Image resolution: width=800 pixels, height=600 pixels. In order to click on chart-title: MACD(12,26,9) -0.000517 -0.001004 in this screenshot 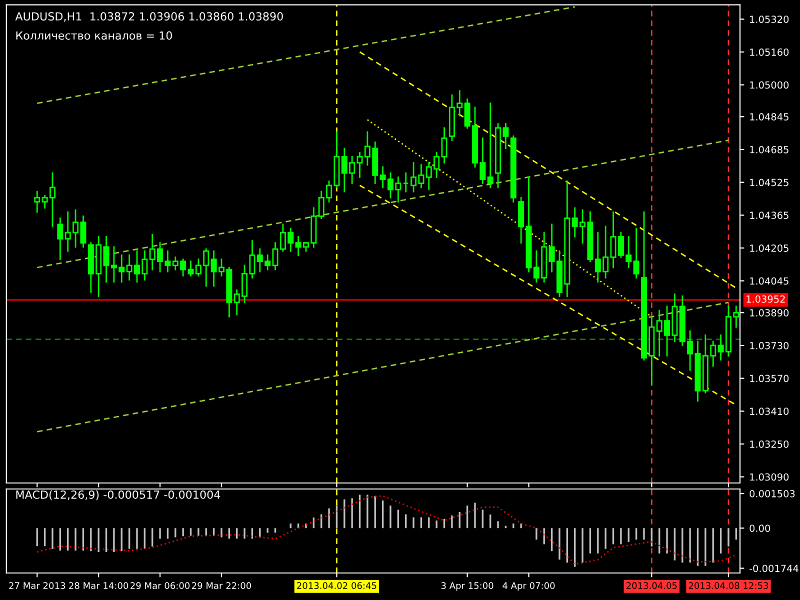, I will do `click(118, 495)`.